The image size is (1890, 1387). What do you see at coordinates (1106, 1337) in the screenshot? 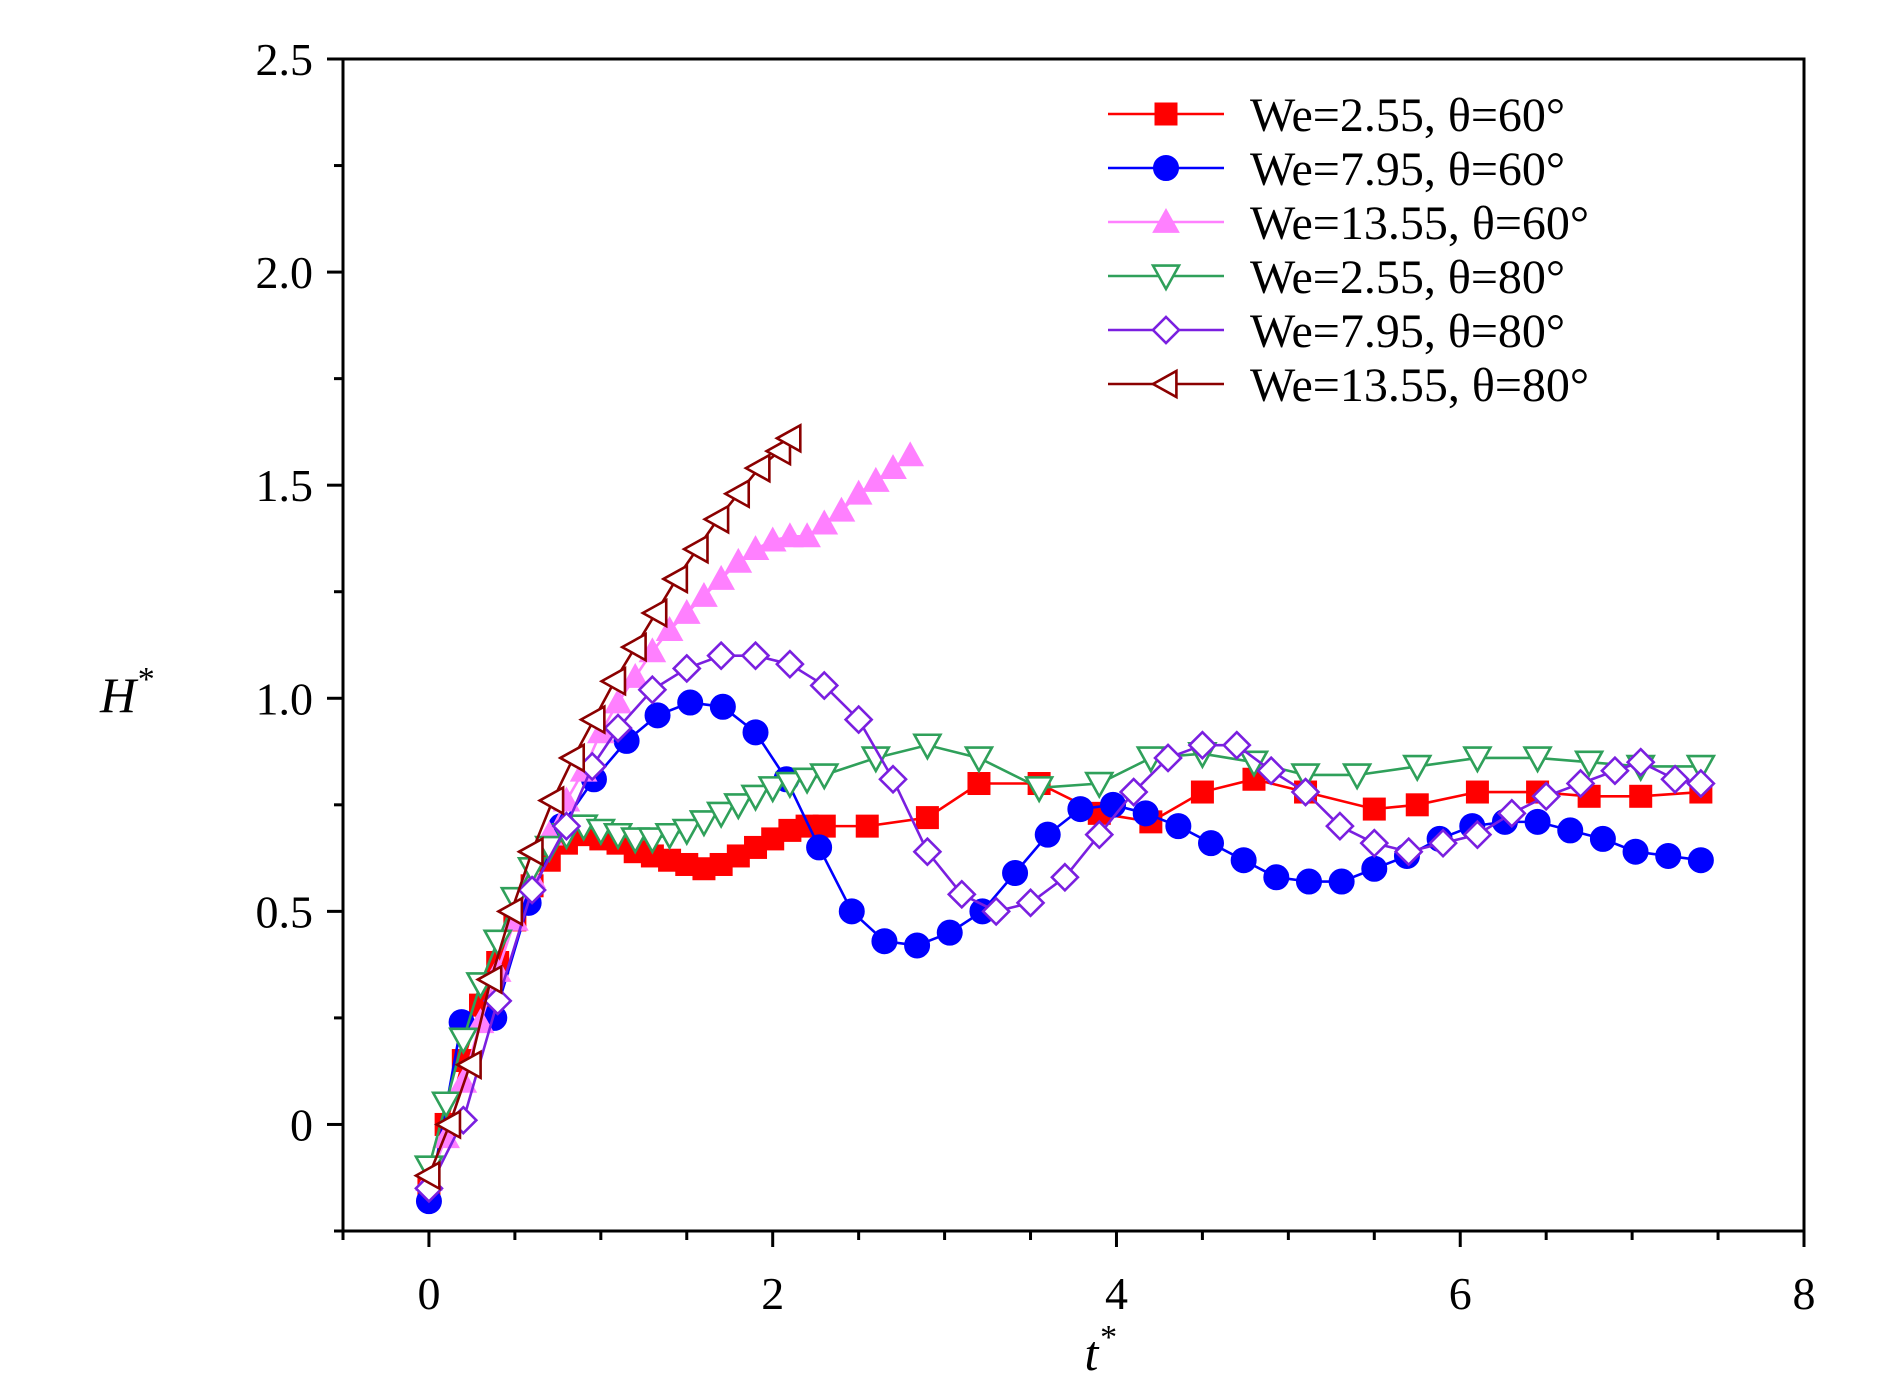
I see `x-axis-title-sup: *` at bounding box center [1106, 1337].